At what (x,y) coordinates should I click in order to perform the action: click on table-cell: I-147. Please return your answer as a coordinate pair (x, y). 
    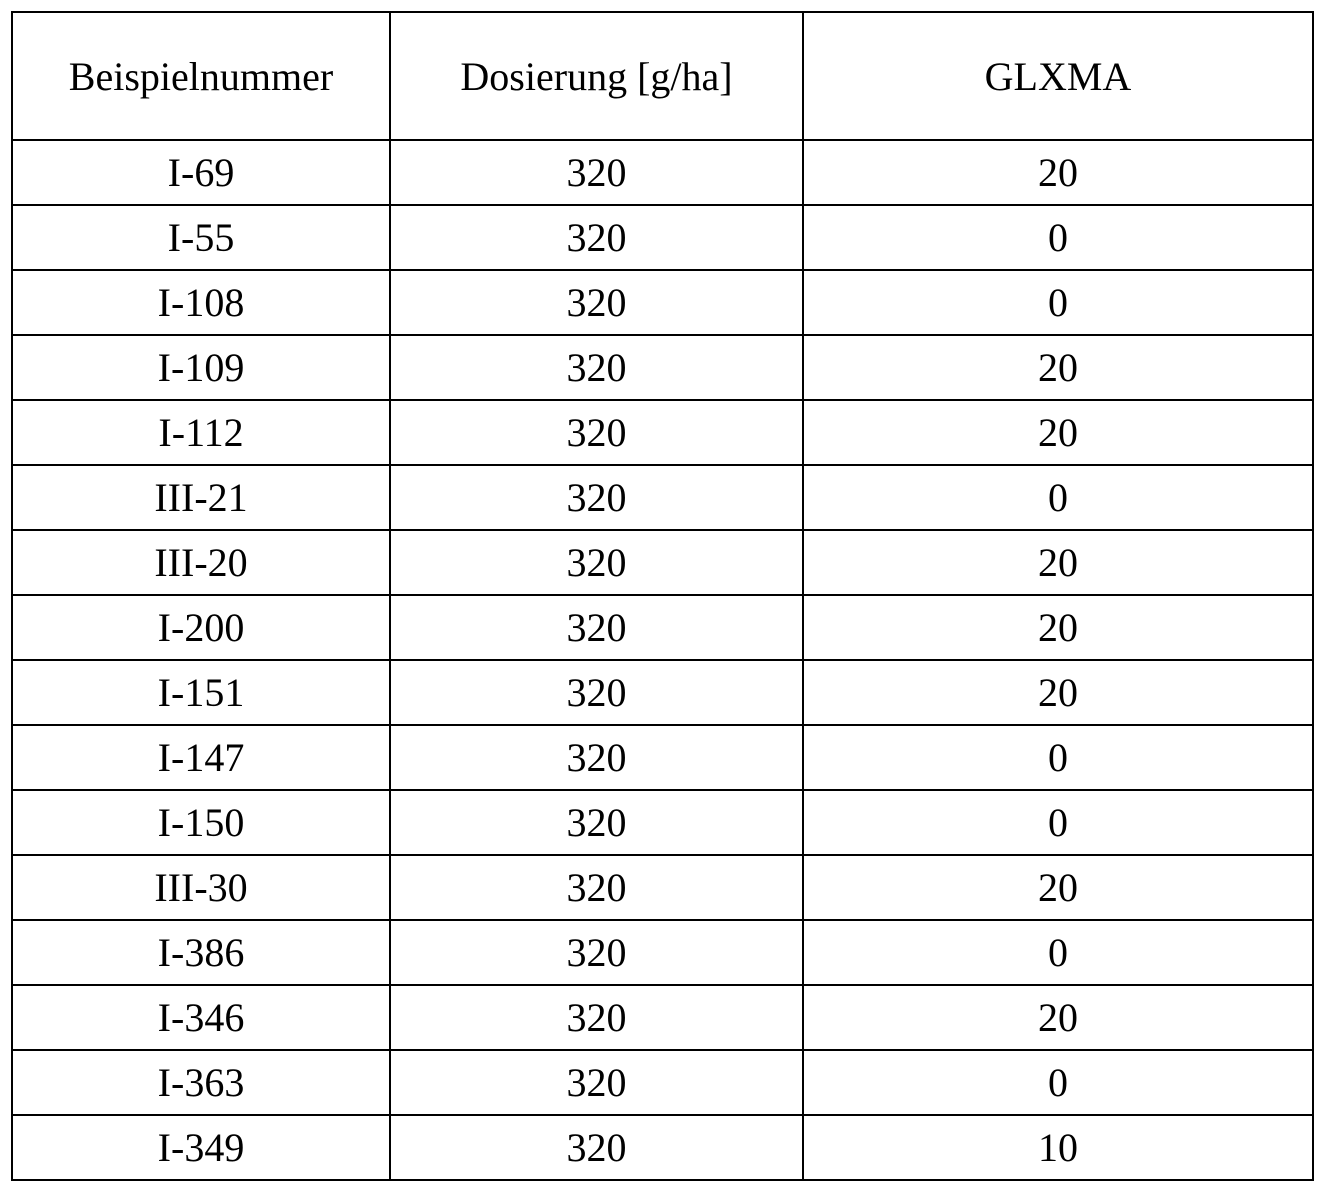
    Looking at the image, I should click on (201, 757).